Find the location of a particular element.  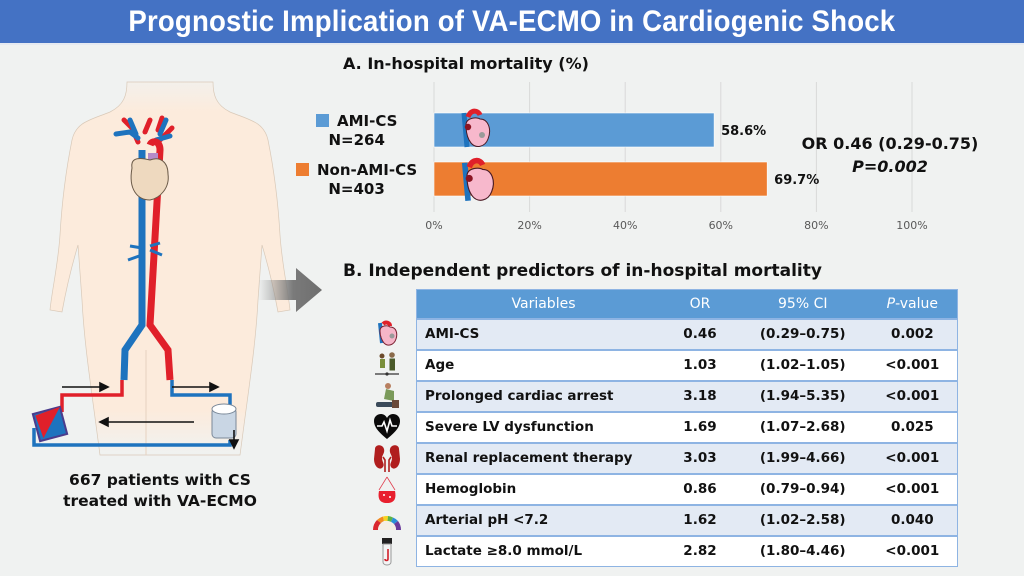

odds-ratio-text: OR 0.46 (0.29-0.75) is located at coordinates (890, 143).